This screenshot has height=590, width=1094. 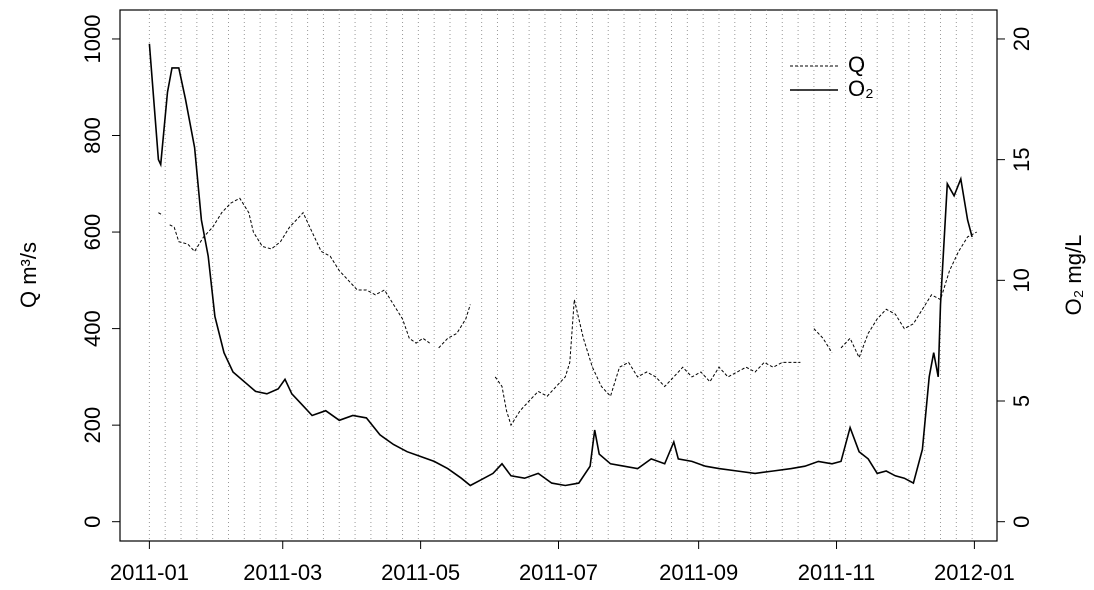 What do you see at coordinates (92, 38) in the screenshot?
I see `y-tick-label: 1000` at bounding box center [92, 38].